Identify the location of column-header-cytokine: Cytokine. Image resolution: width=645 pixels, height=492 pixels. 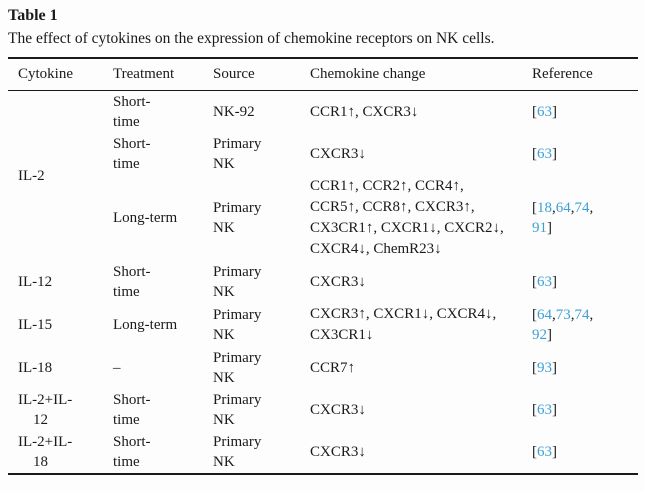
(56, 74).